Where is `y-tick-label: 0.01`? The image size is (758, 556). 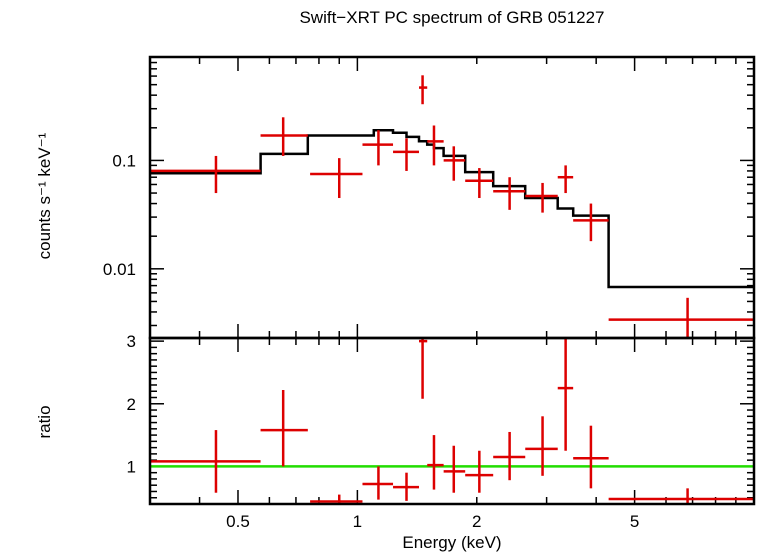 y-tick-label: 0.01 is located at coordinates (119, 269).